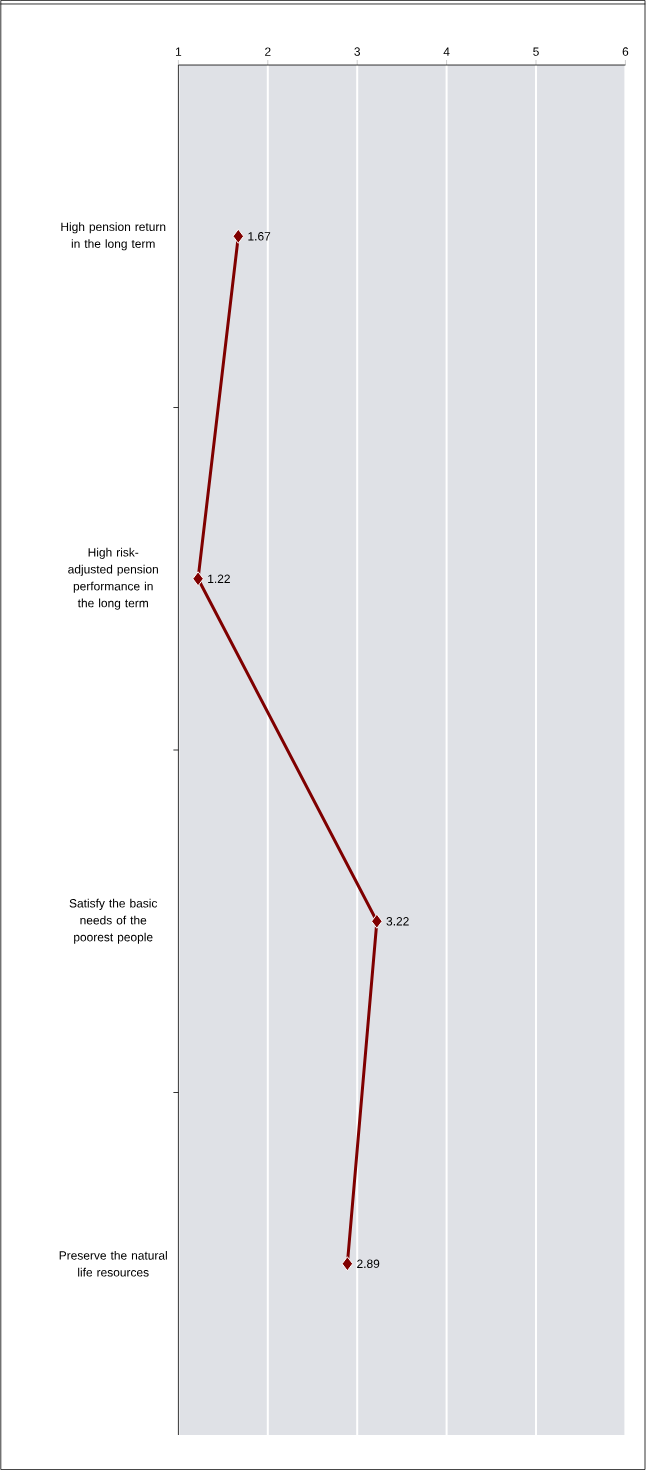  I want to click on y-tick-label: High pension return in the long term, so click(113, 236).